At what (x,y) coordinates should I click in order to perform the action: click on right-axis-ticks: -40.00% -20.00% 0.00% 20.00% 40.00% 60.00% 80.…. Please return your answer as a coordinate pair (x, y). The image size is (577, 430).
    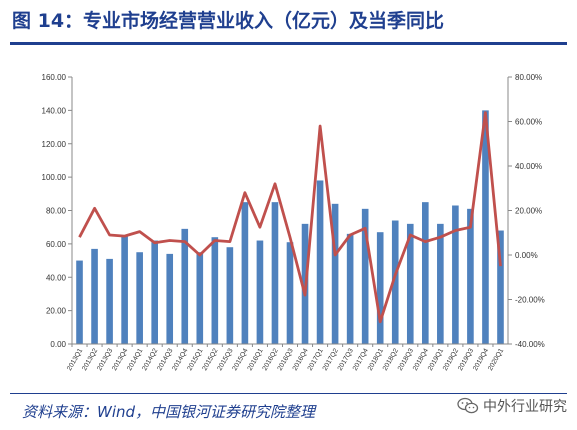
    Looking at the image, I should click on (526, 211).